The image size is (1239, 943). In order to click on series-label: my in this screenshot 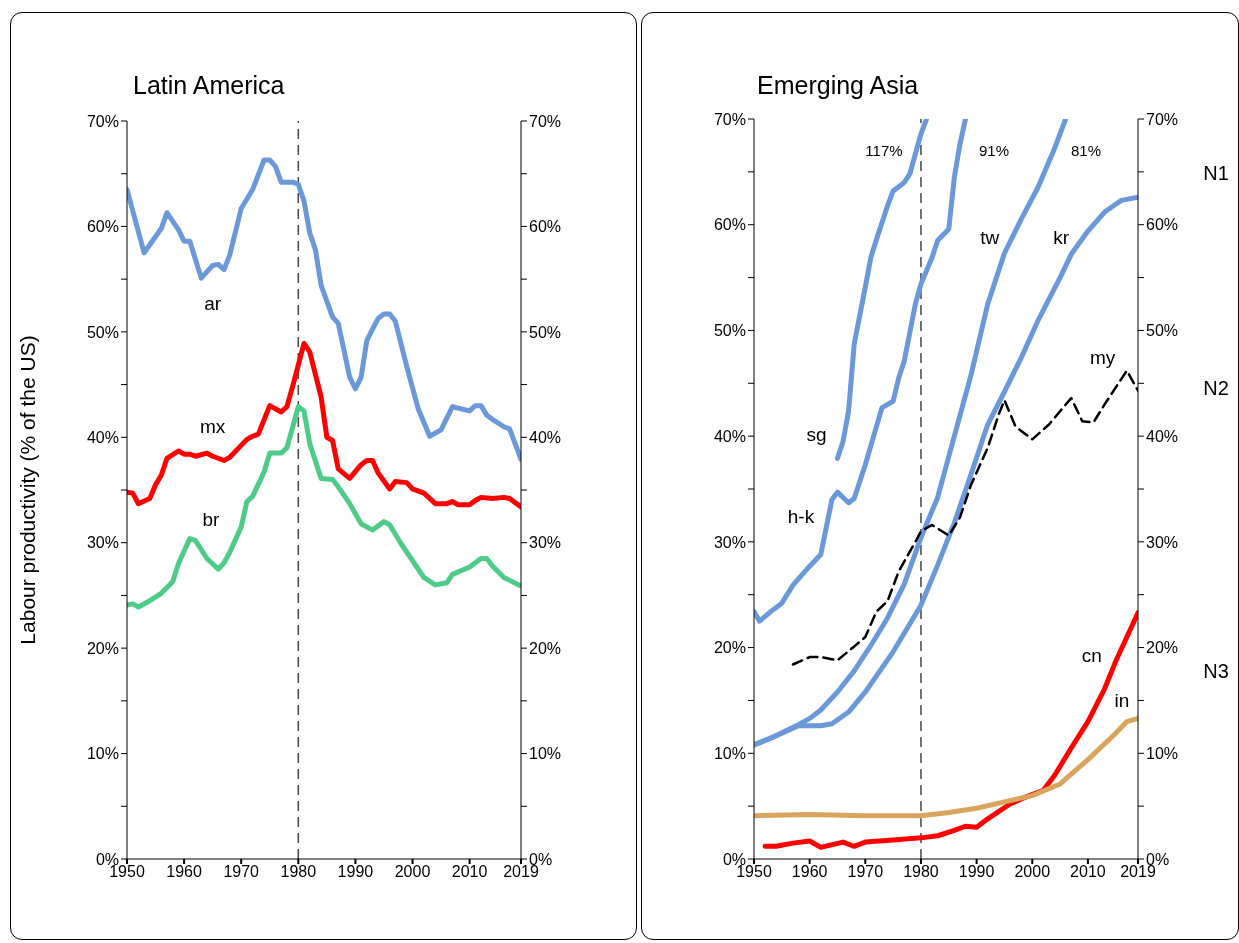, I will do `click(1102, 358)`.